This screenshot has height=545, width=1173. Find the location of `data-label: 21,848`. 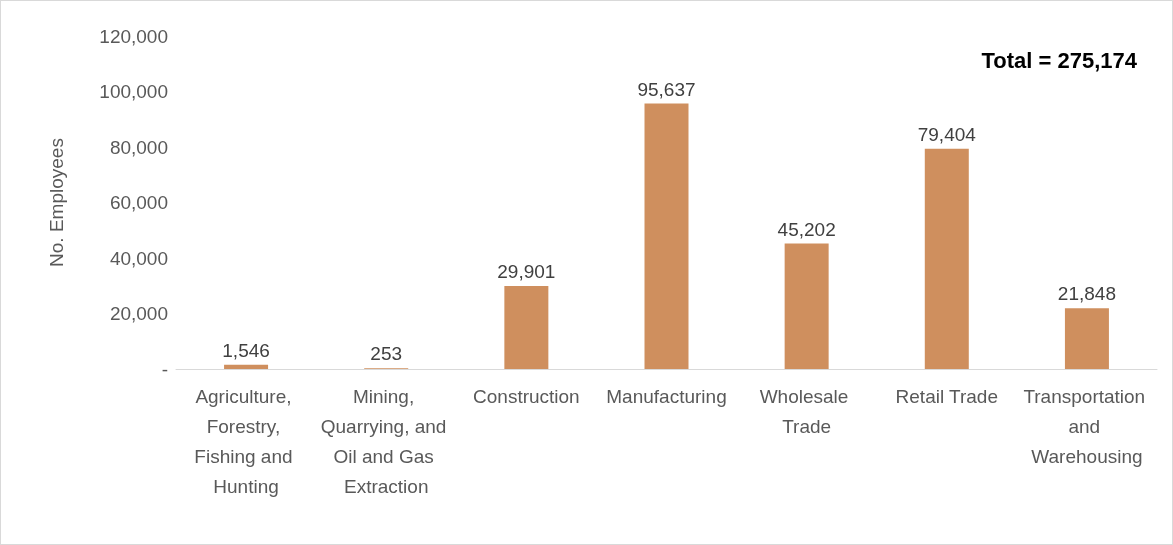

data-label: 21,848 is located at coordinates (1086, 294).